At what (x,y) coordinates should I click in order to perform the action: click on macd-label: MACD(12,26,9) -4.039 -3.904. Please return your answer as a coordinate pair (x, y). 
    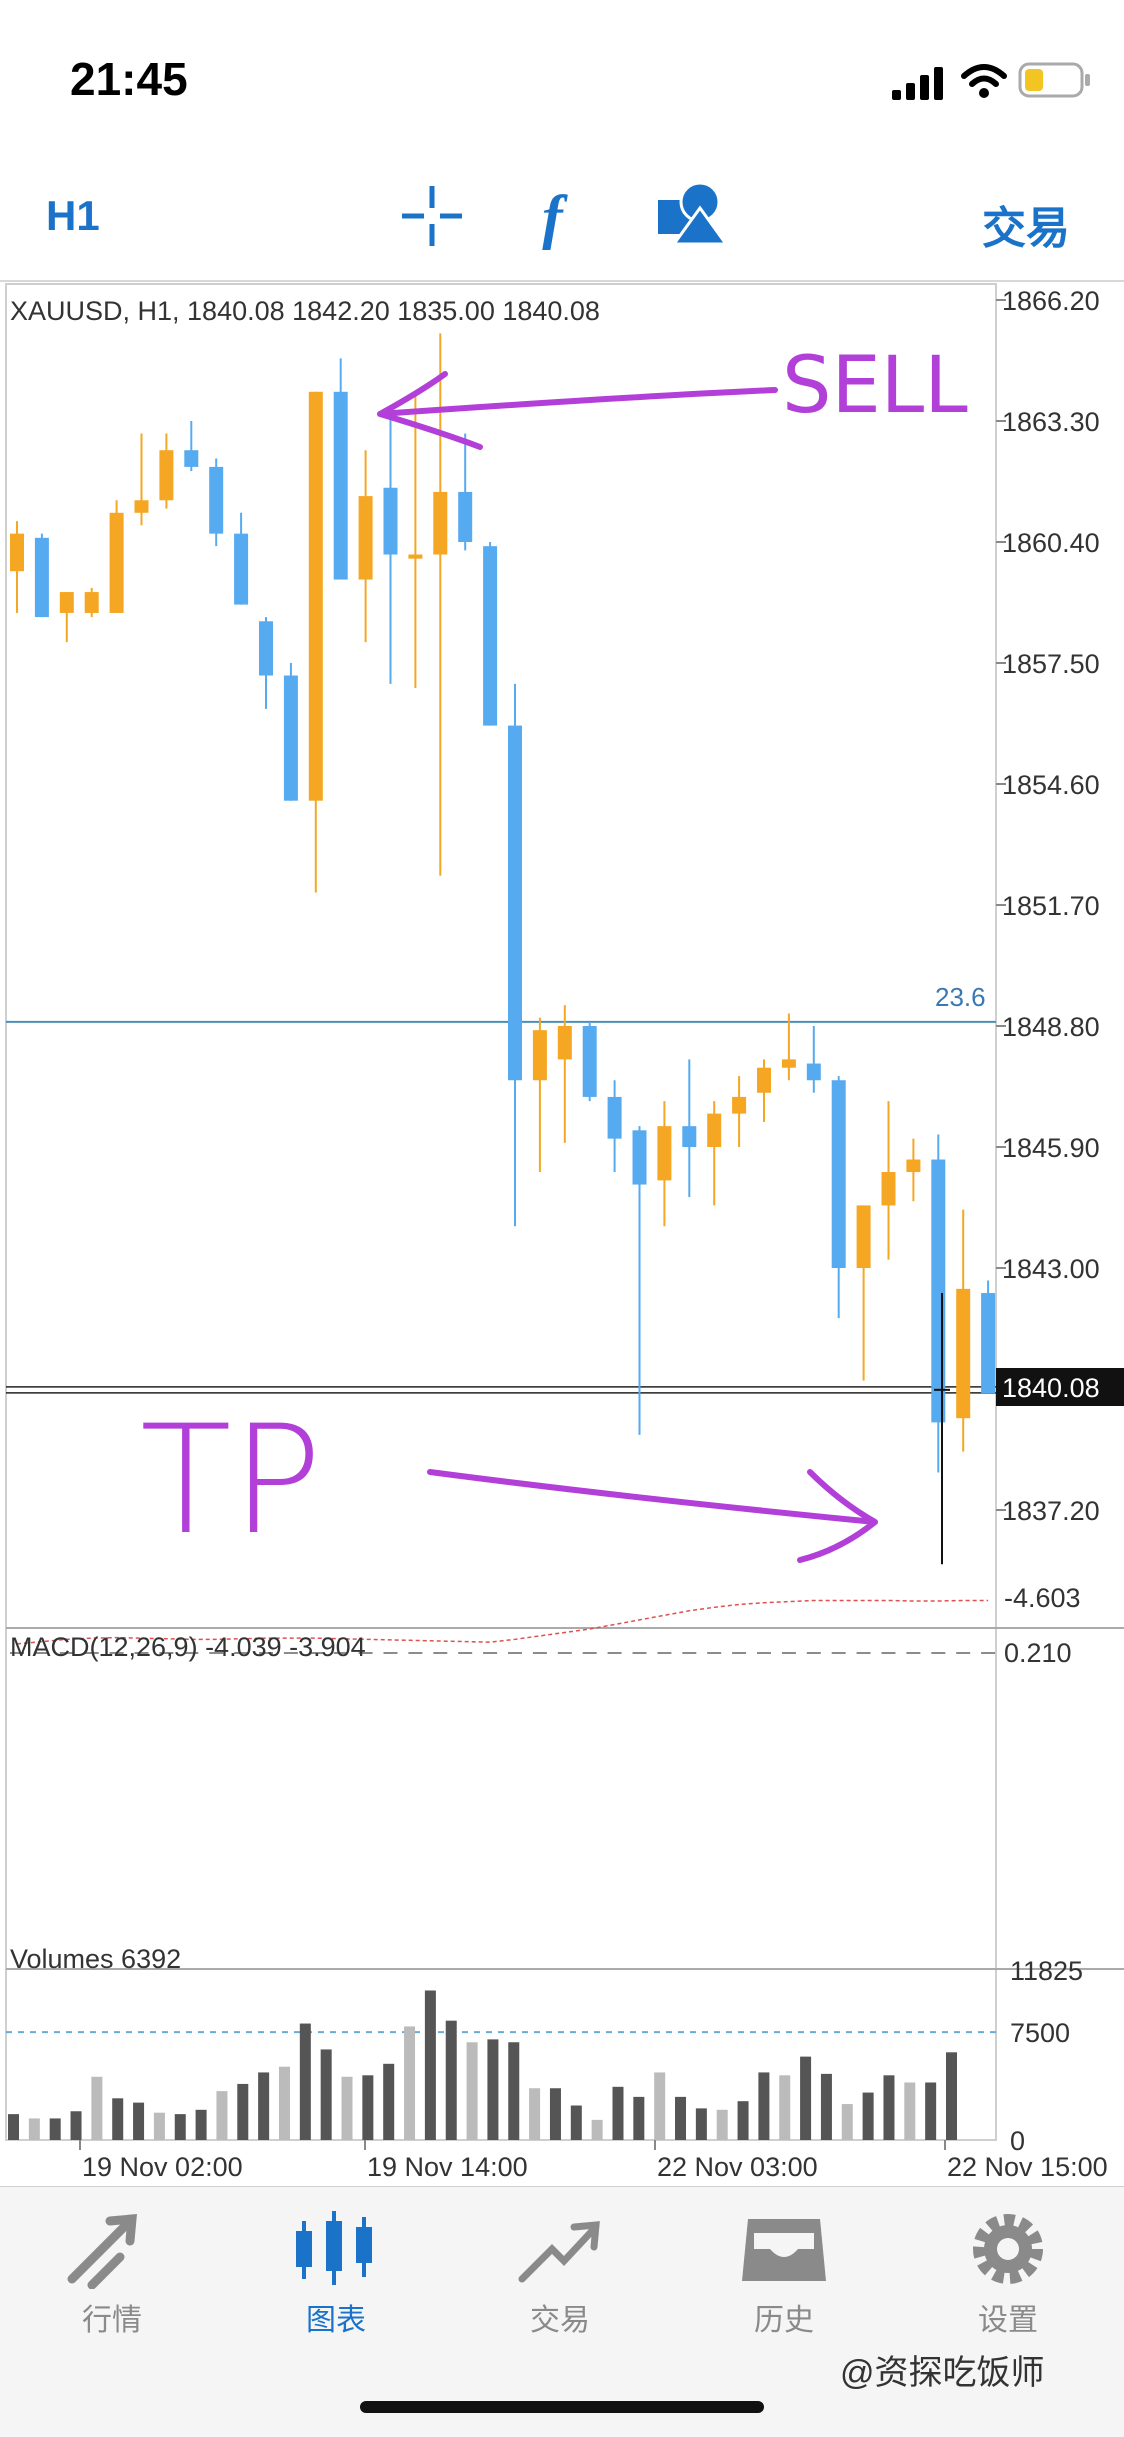
    Looking at the image, I should click on (188, 1647).